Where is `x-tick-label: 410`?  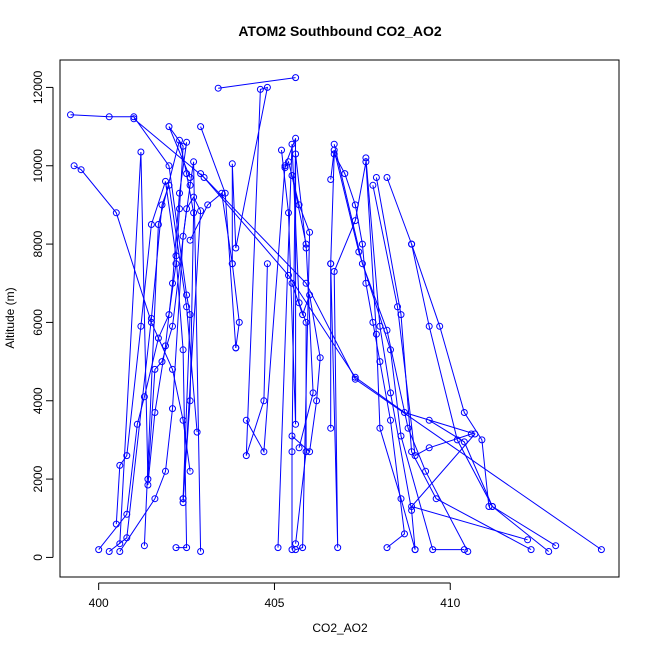
x-tick-label: 410 is located at coordinates (450, 603).